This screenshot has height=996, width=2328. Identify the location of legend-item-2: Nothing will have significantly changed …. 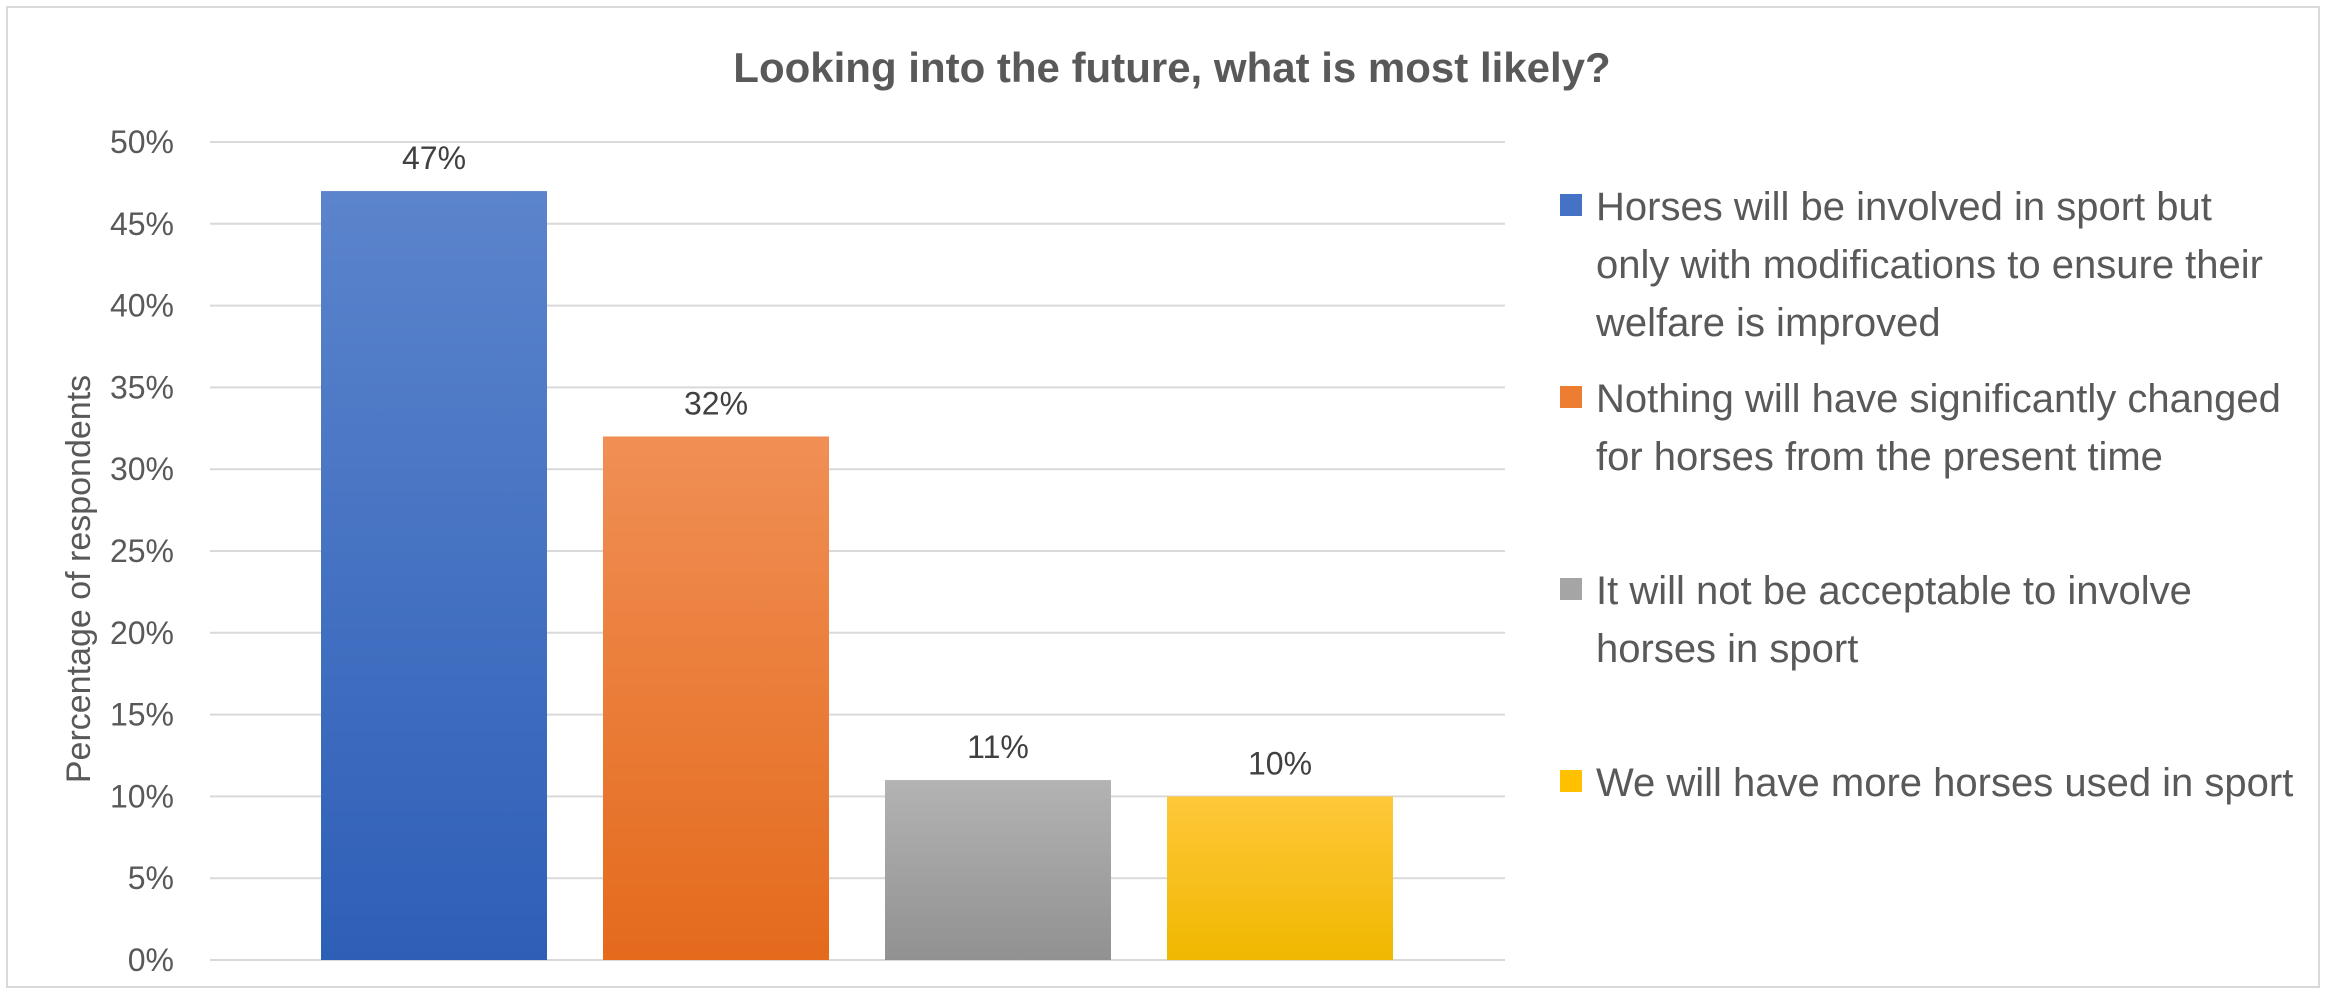
(1928, 428).